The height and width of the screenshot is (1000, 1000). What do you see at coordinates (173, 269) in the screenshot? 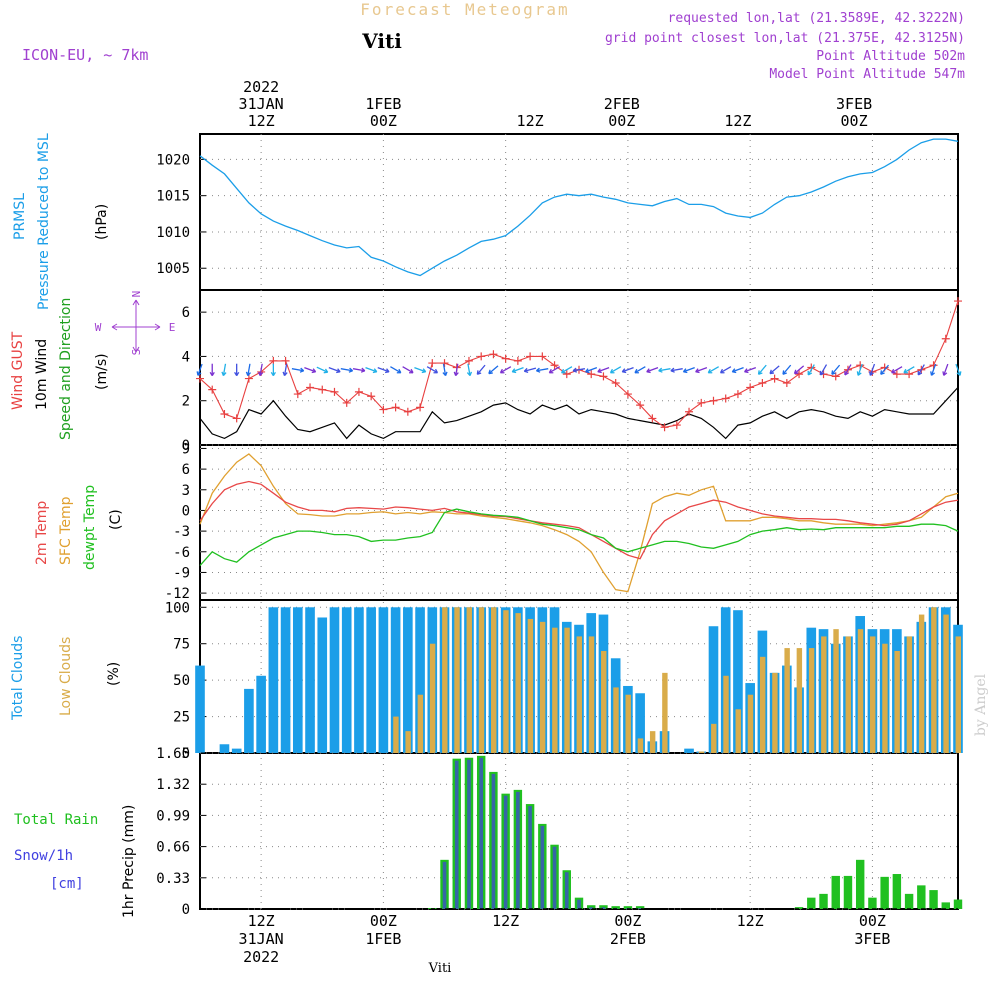
I see `y-tick-label: 1005` at bounding box center [173, 269].